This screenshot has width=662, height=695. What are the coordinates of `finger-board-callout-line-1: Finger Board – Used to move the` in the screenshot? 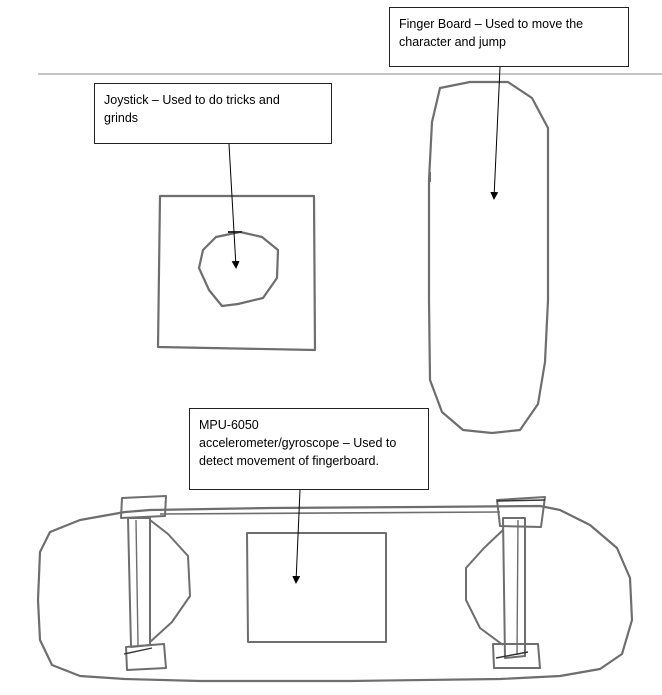 It's located at (491, 24).